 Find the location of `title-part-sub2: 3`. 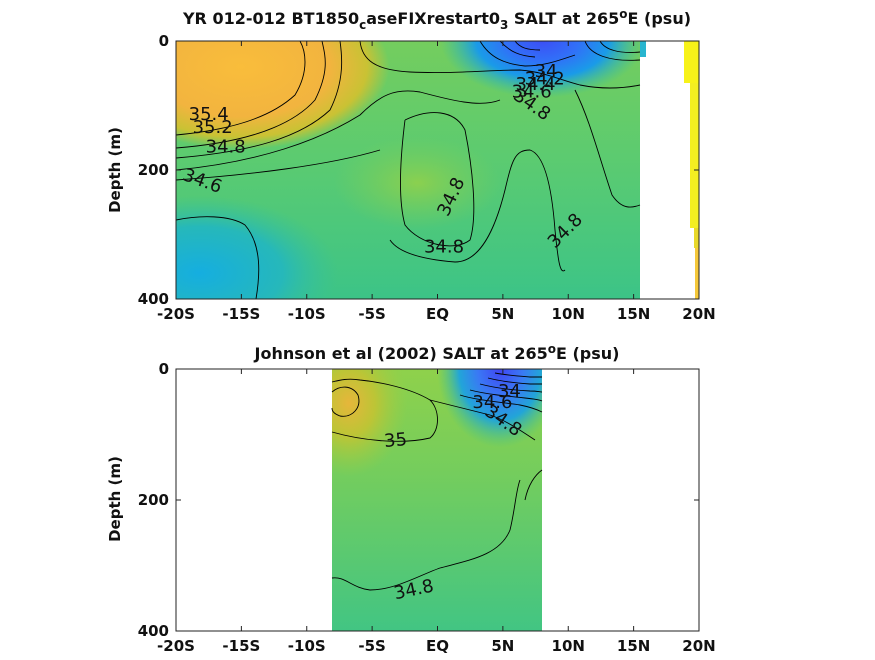

title-part-sub2: 3 is located at coordinates (504, 25).